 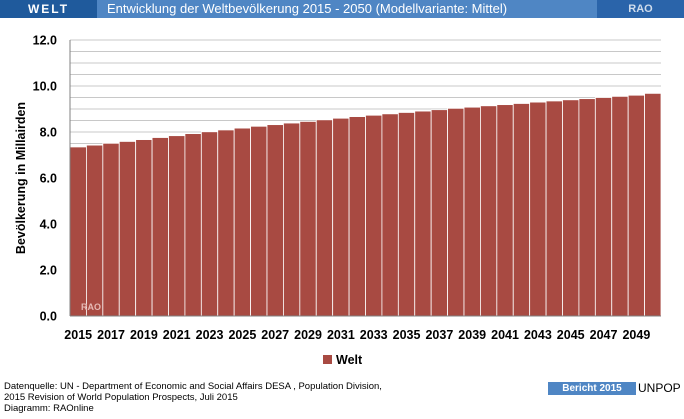 What do you see at coordinates (144, 335) in the screenshot?
I see `x-tick-label: 2019` at bounding box center [144, 335].